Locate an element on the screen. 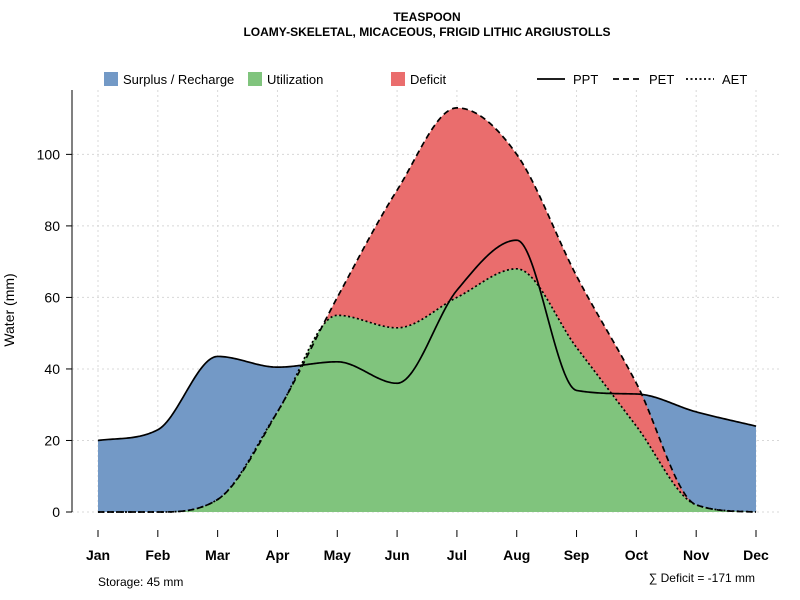 The height and width of the screenshot is (600, 800). chart-title: TEASPOON is located at coordinates (426, 17).